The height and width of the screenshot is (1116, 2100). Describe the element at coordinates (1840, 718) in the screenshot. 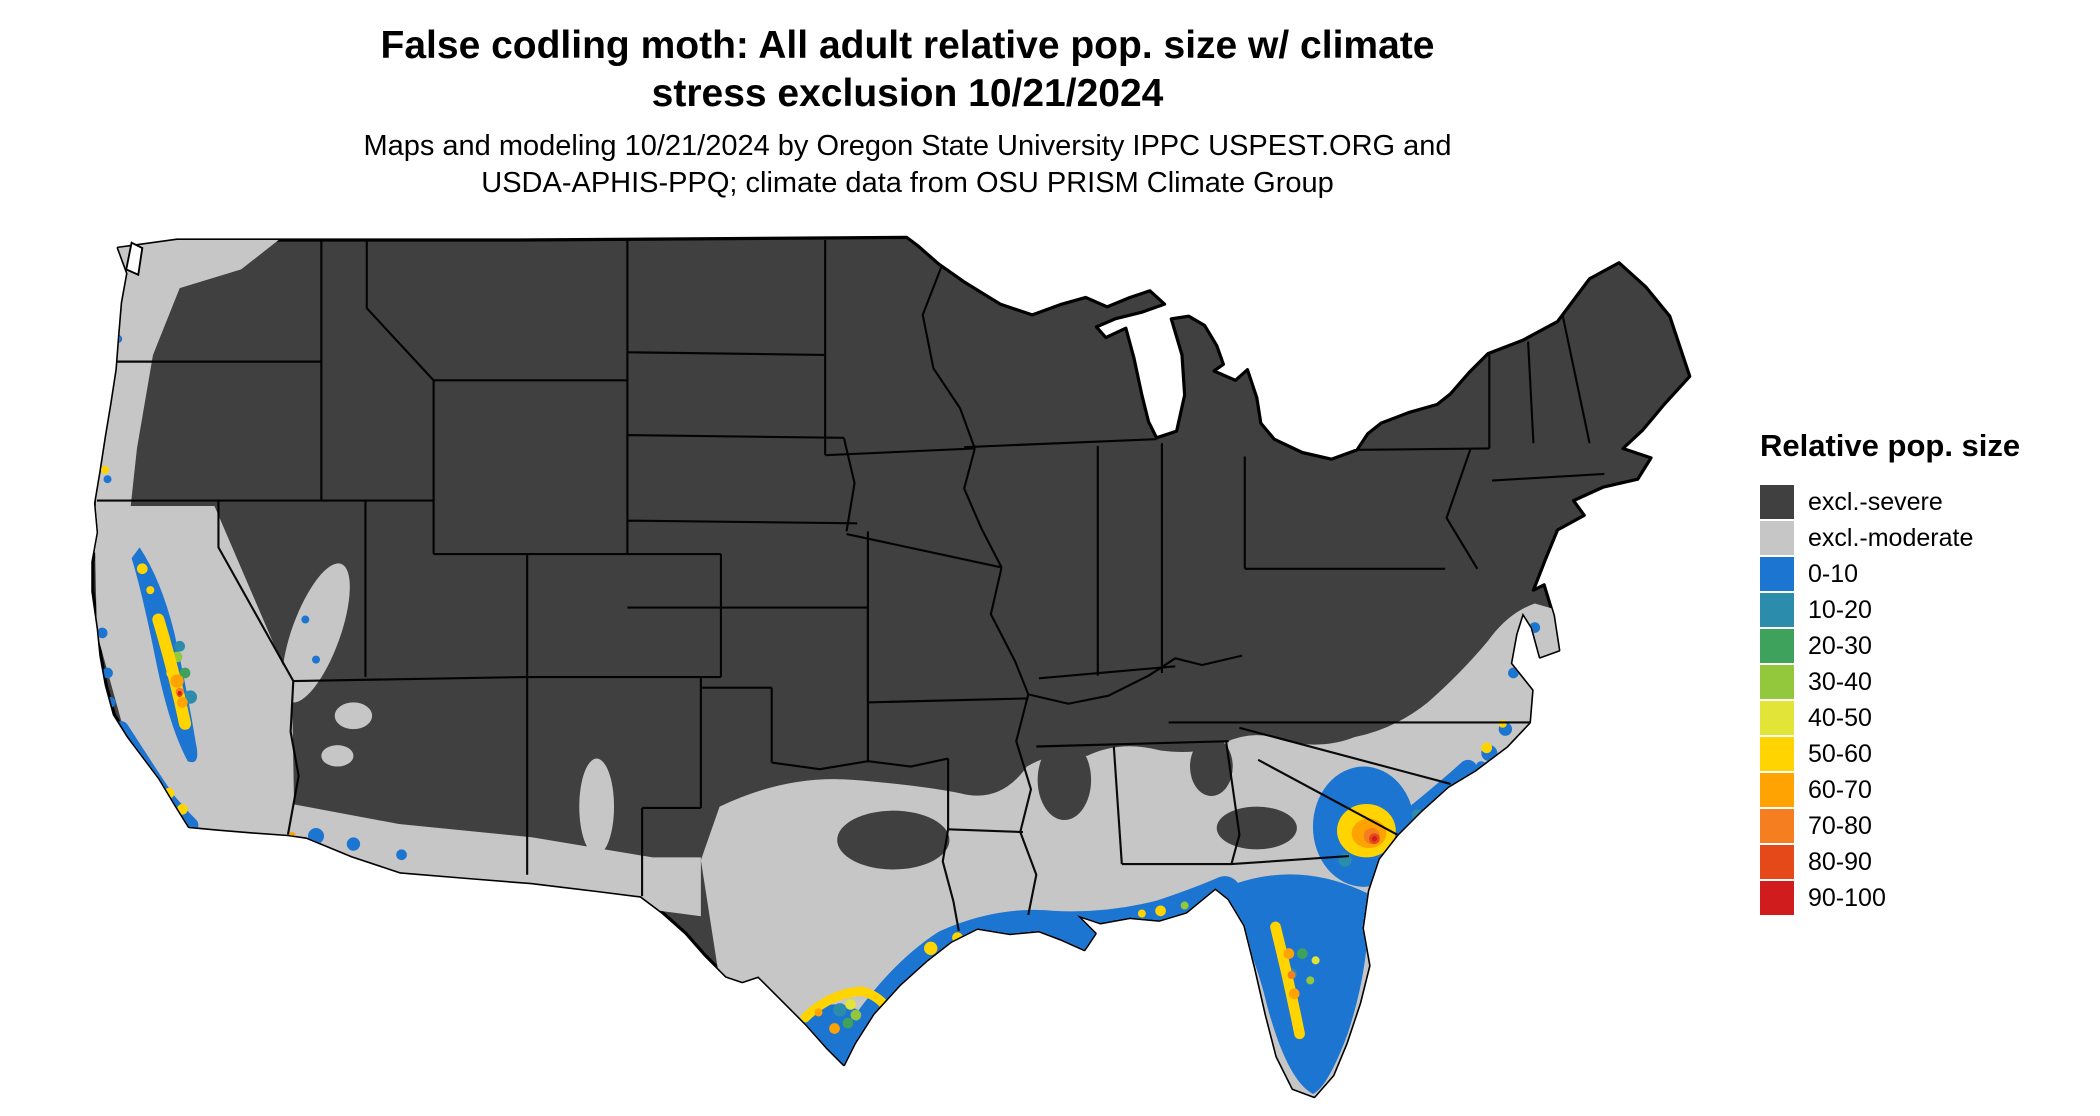

I see `legend-label: 40-50` at that location.